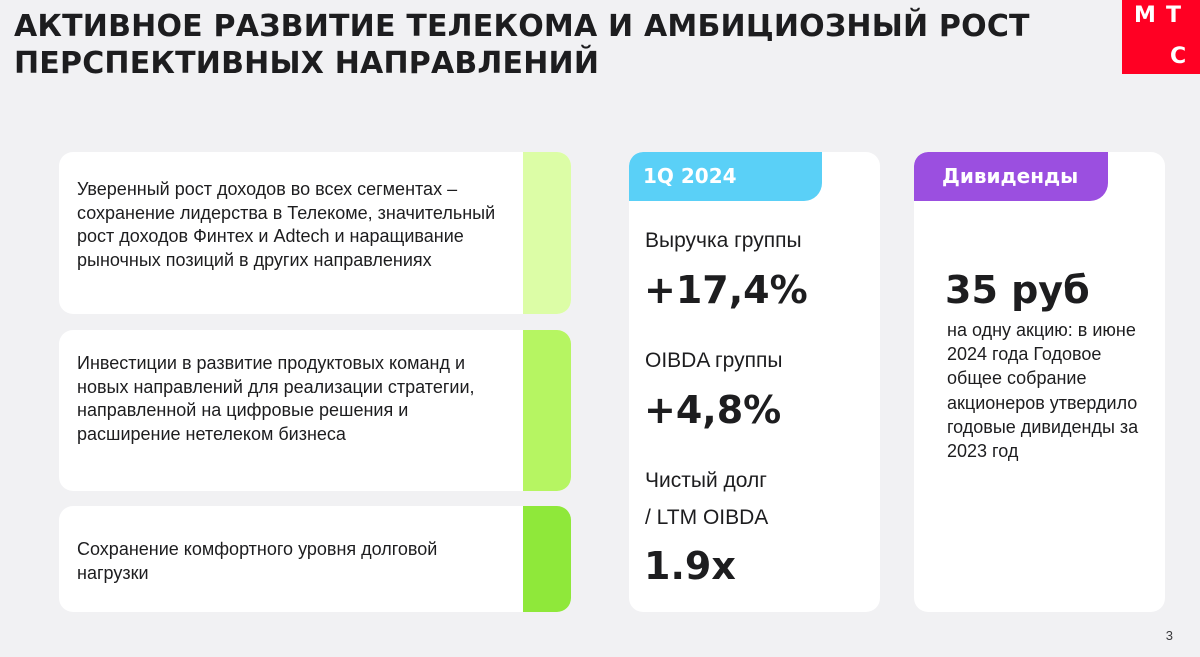 The width and height of the screenshot is (1200, 657). I want to click on logo-letter: М, so click(1145, 15).